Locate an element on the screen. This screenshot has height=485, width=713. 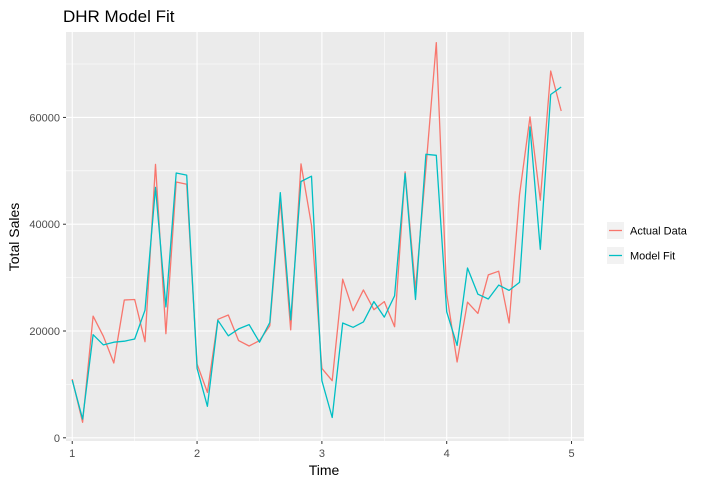
y-tick-label: 60000 is located at coordinates (44, 118).